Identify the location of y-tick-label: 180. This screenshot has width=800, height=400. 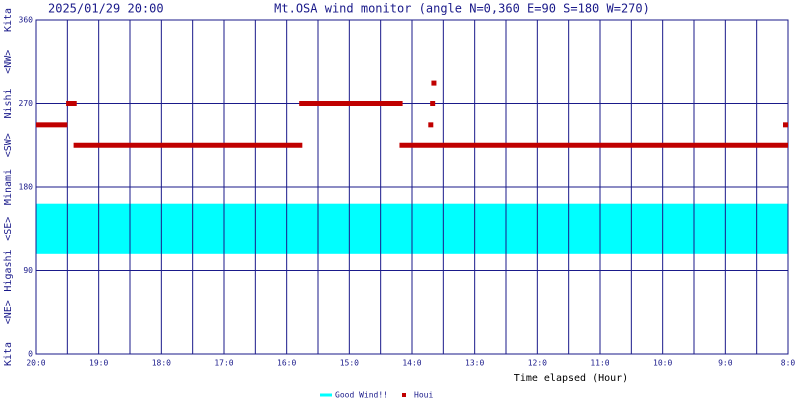
(26, 187).